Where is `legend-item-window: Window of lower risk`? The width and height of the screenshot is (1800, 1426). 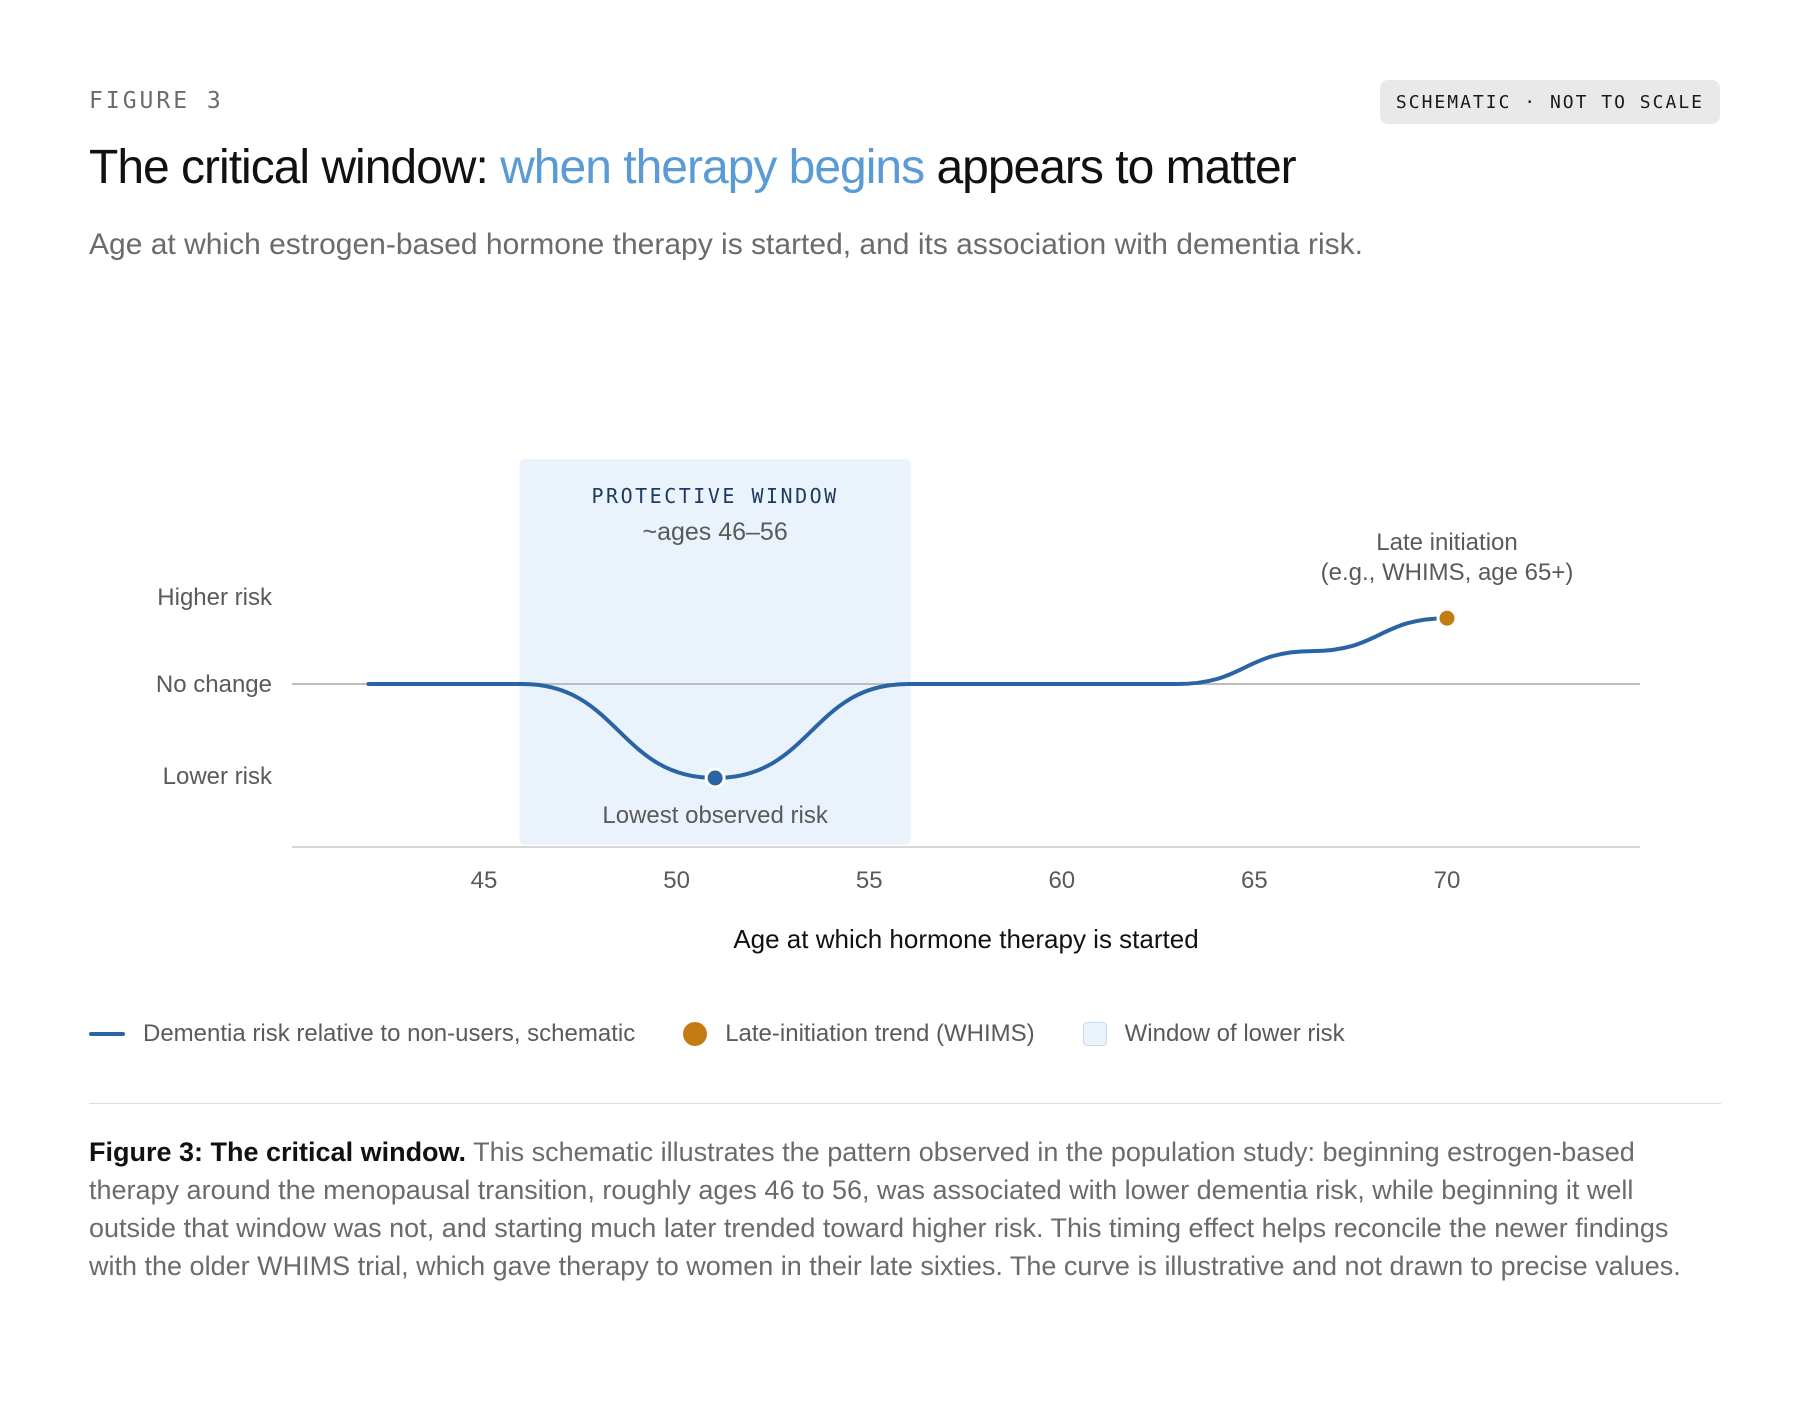 legend-item-window: Window of lower risk is located at coordinates (1213, 1034).